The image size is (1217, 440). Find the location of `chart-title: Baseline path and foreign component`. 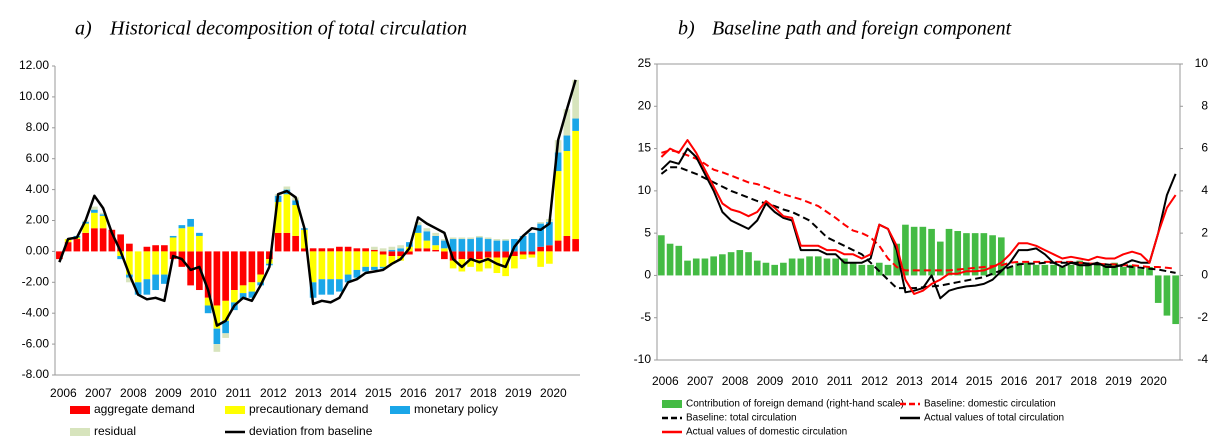

chart-title: Baseline path and foreign component is located at coordinates (862, 29).